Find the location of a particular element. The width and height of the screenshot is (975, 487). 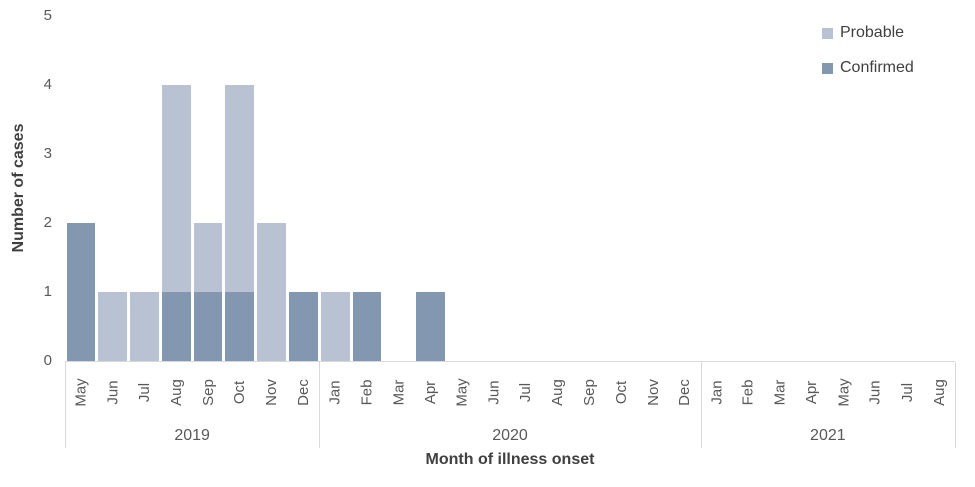

year-label: 2021 is located at coordinates (828, 435).